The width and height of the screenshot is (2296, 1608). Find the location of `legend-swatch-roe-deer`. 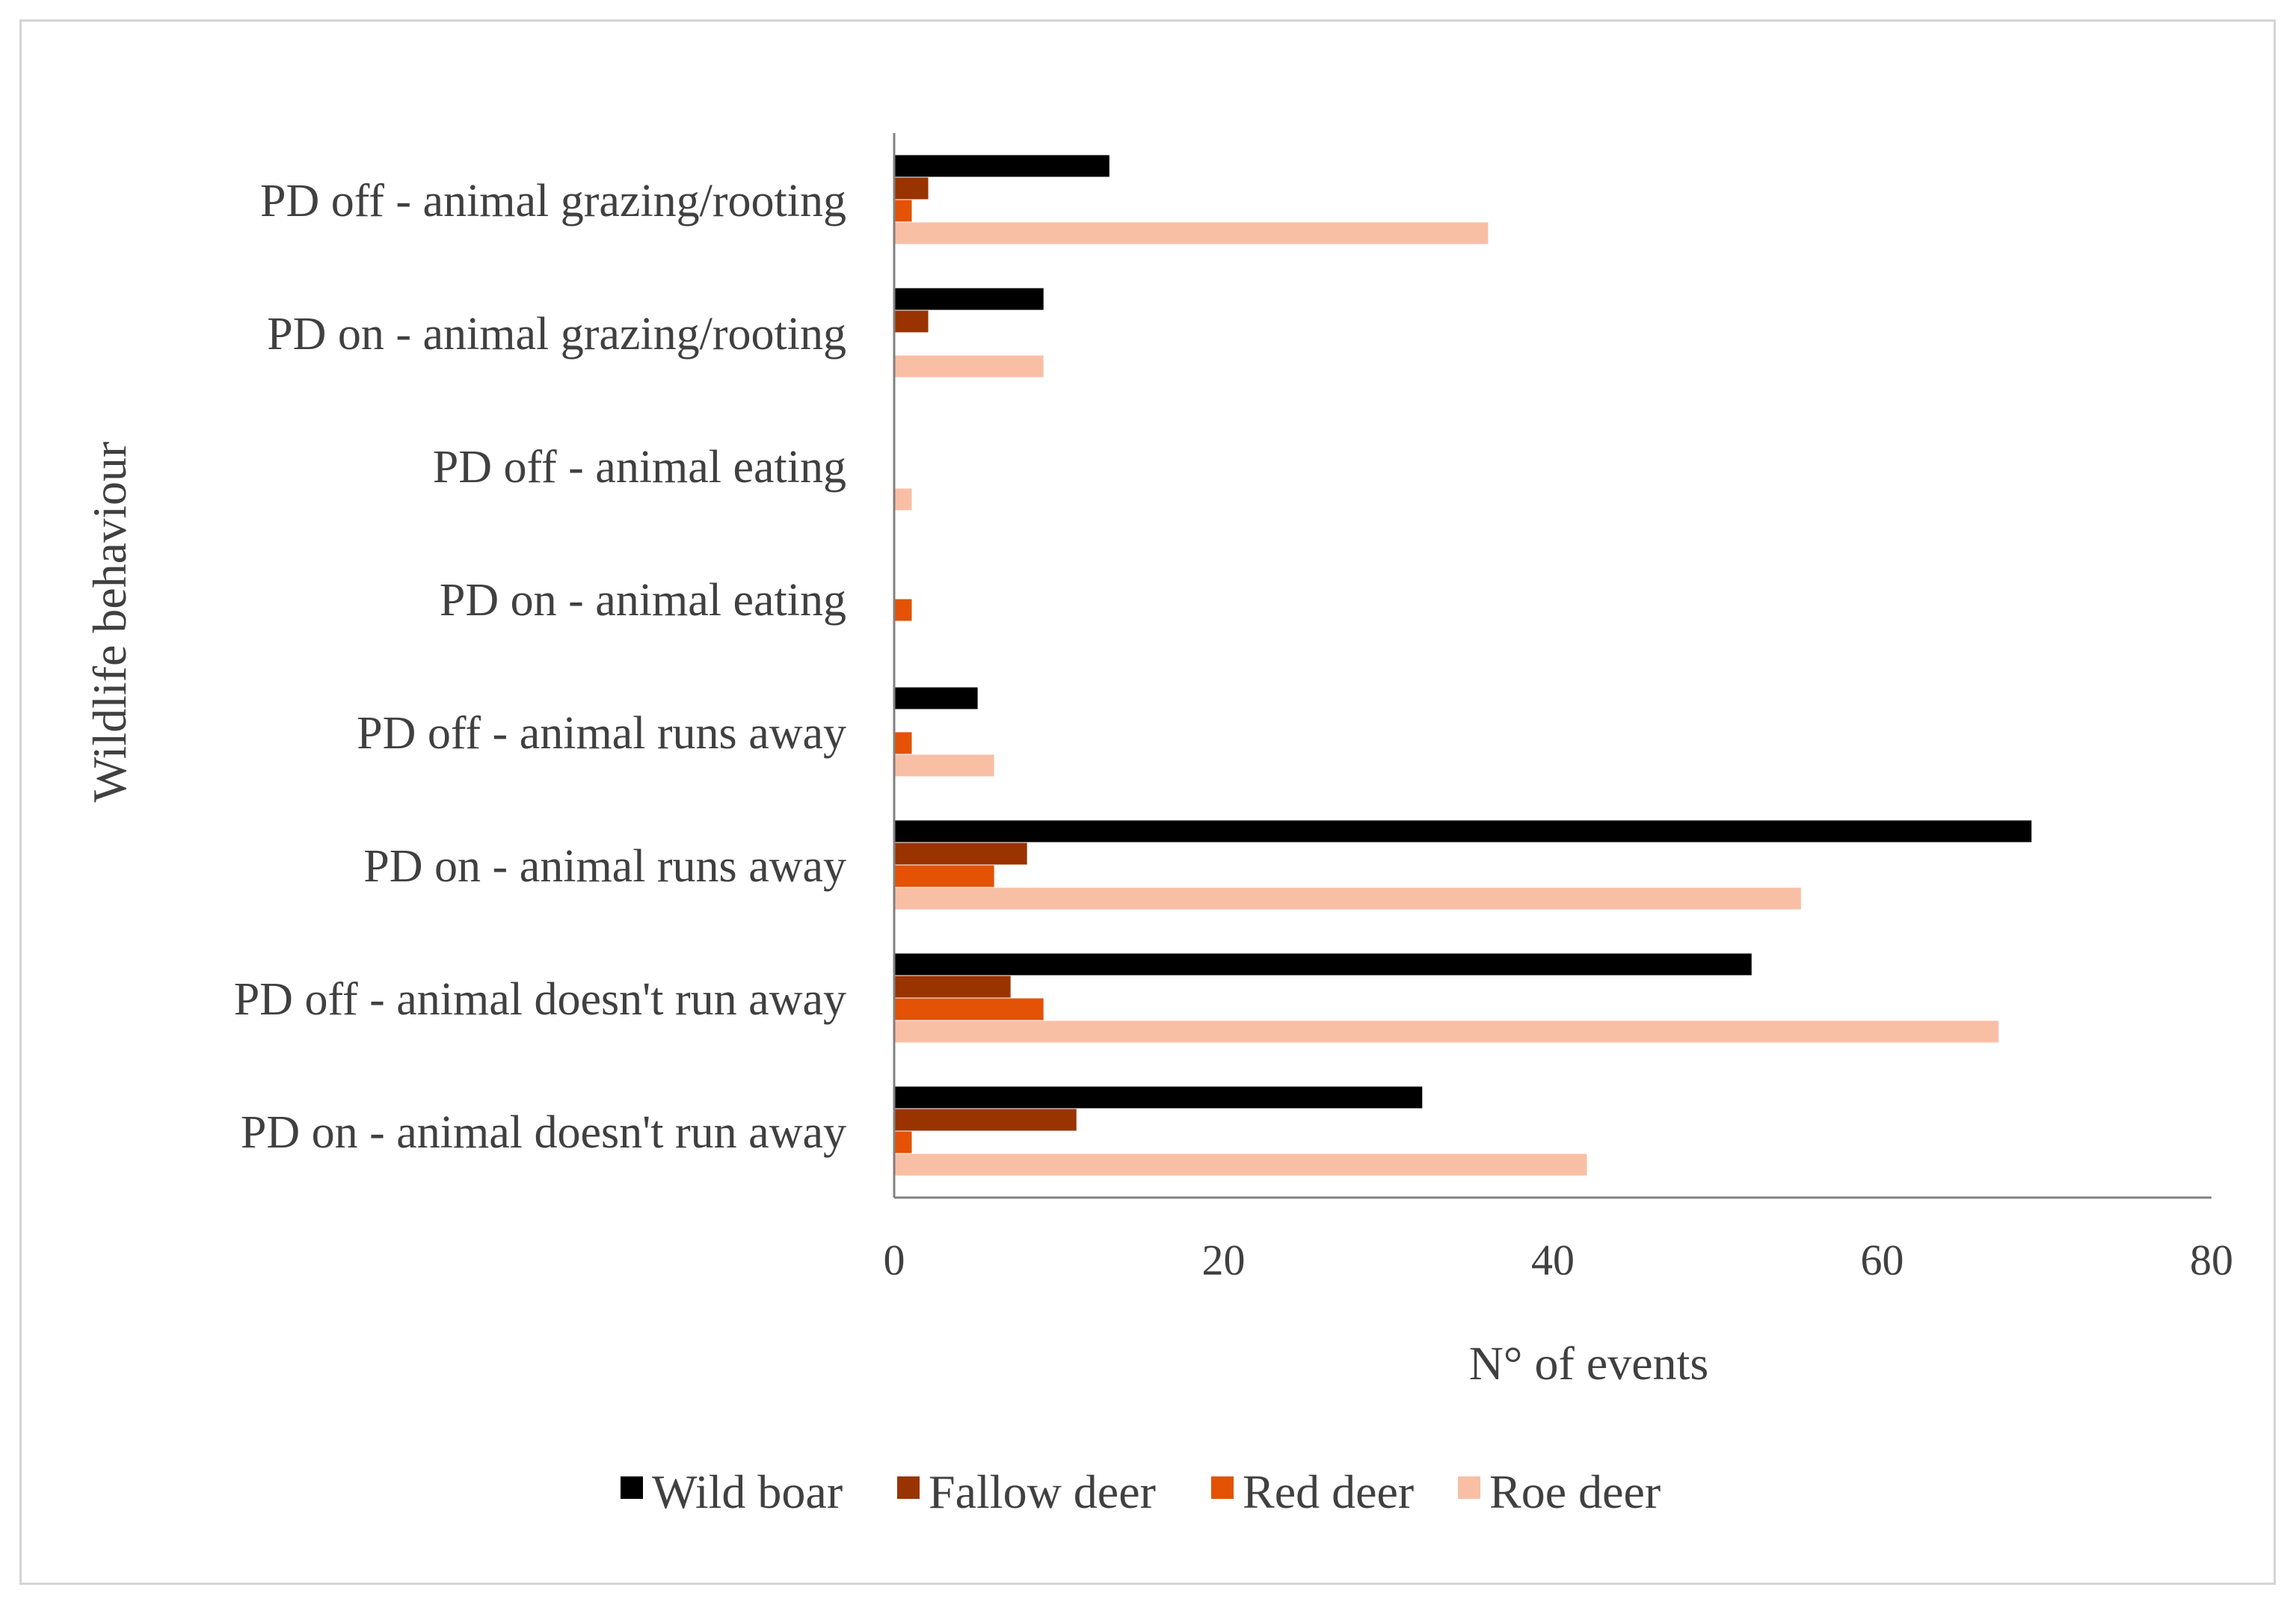

legend-swatch-roe-deer is located at coordinates (1469, 1487).